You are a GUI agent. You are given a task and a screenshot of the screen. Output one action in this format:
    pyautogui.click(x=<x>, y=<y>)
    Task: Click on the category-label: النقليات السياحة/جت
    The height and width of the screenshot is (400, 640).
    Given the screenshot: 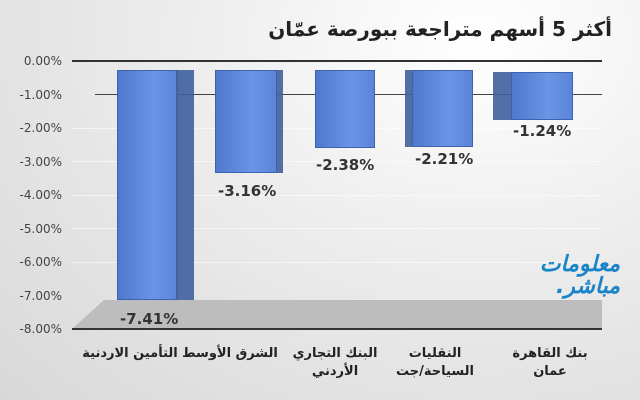 What is the action you would take?
    pyautogui.click(x=435, y=363)
    